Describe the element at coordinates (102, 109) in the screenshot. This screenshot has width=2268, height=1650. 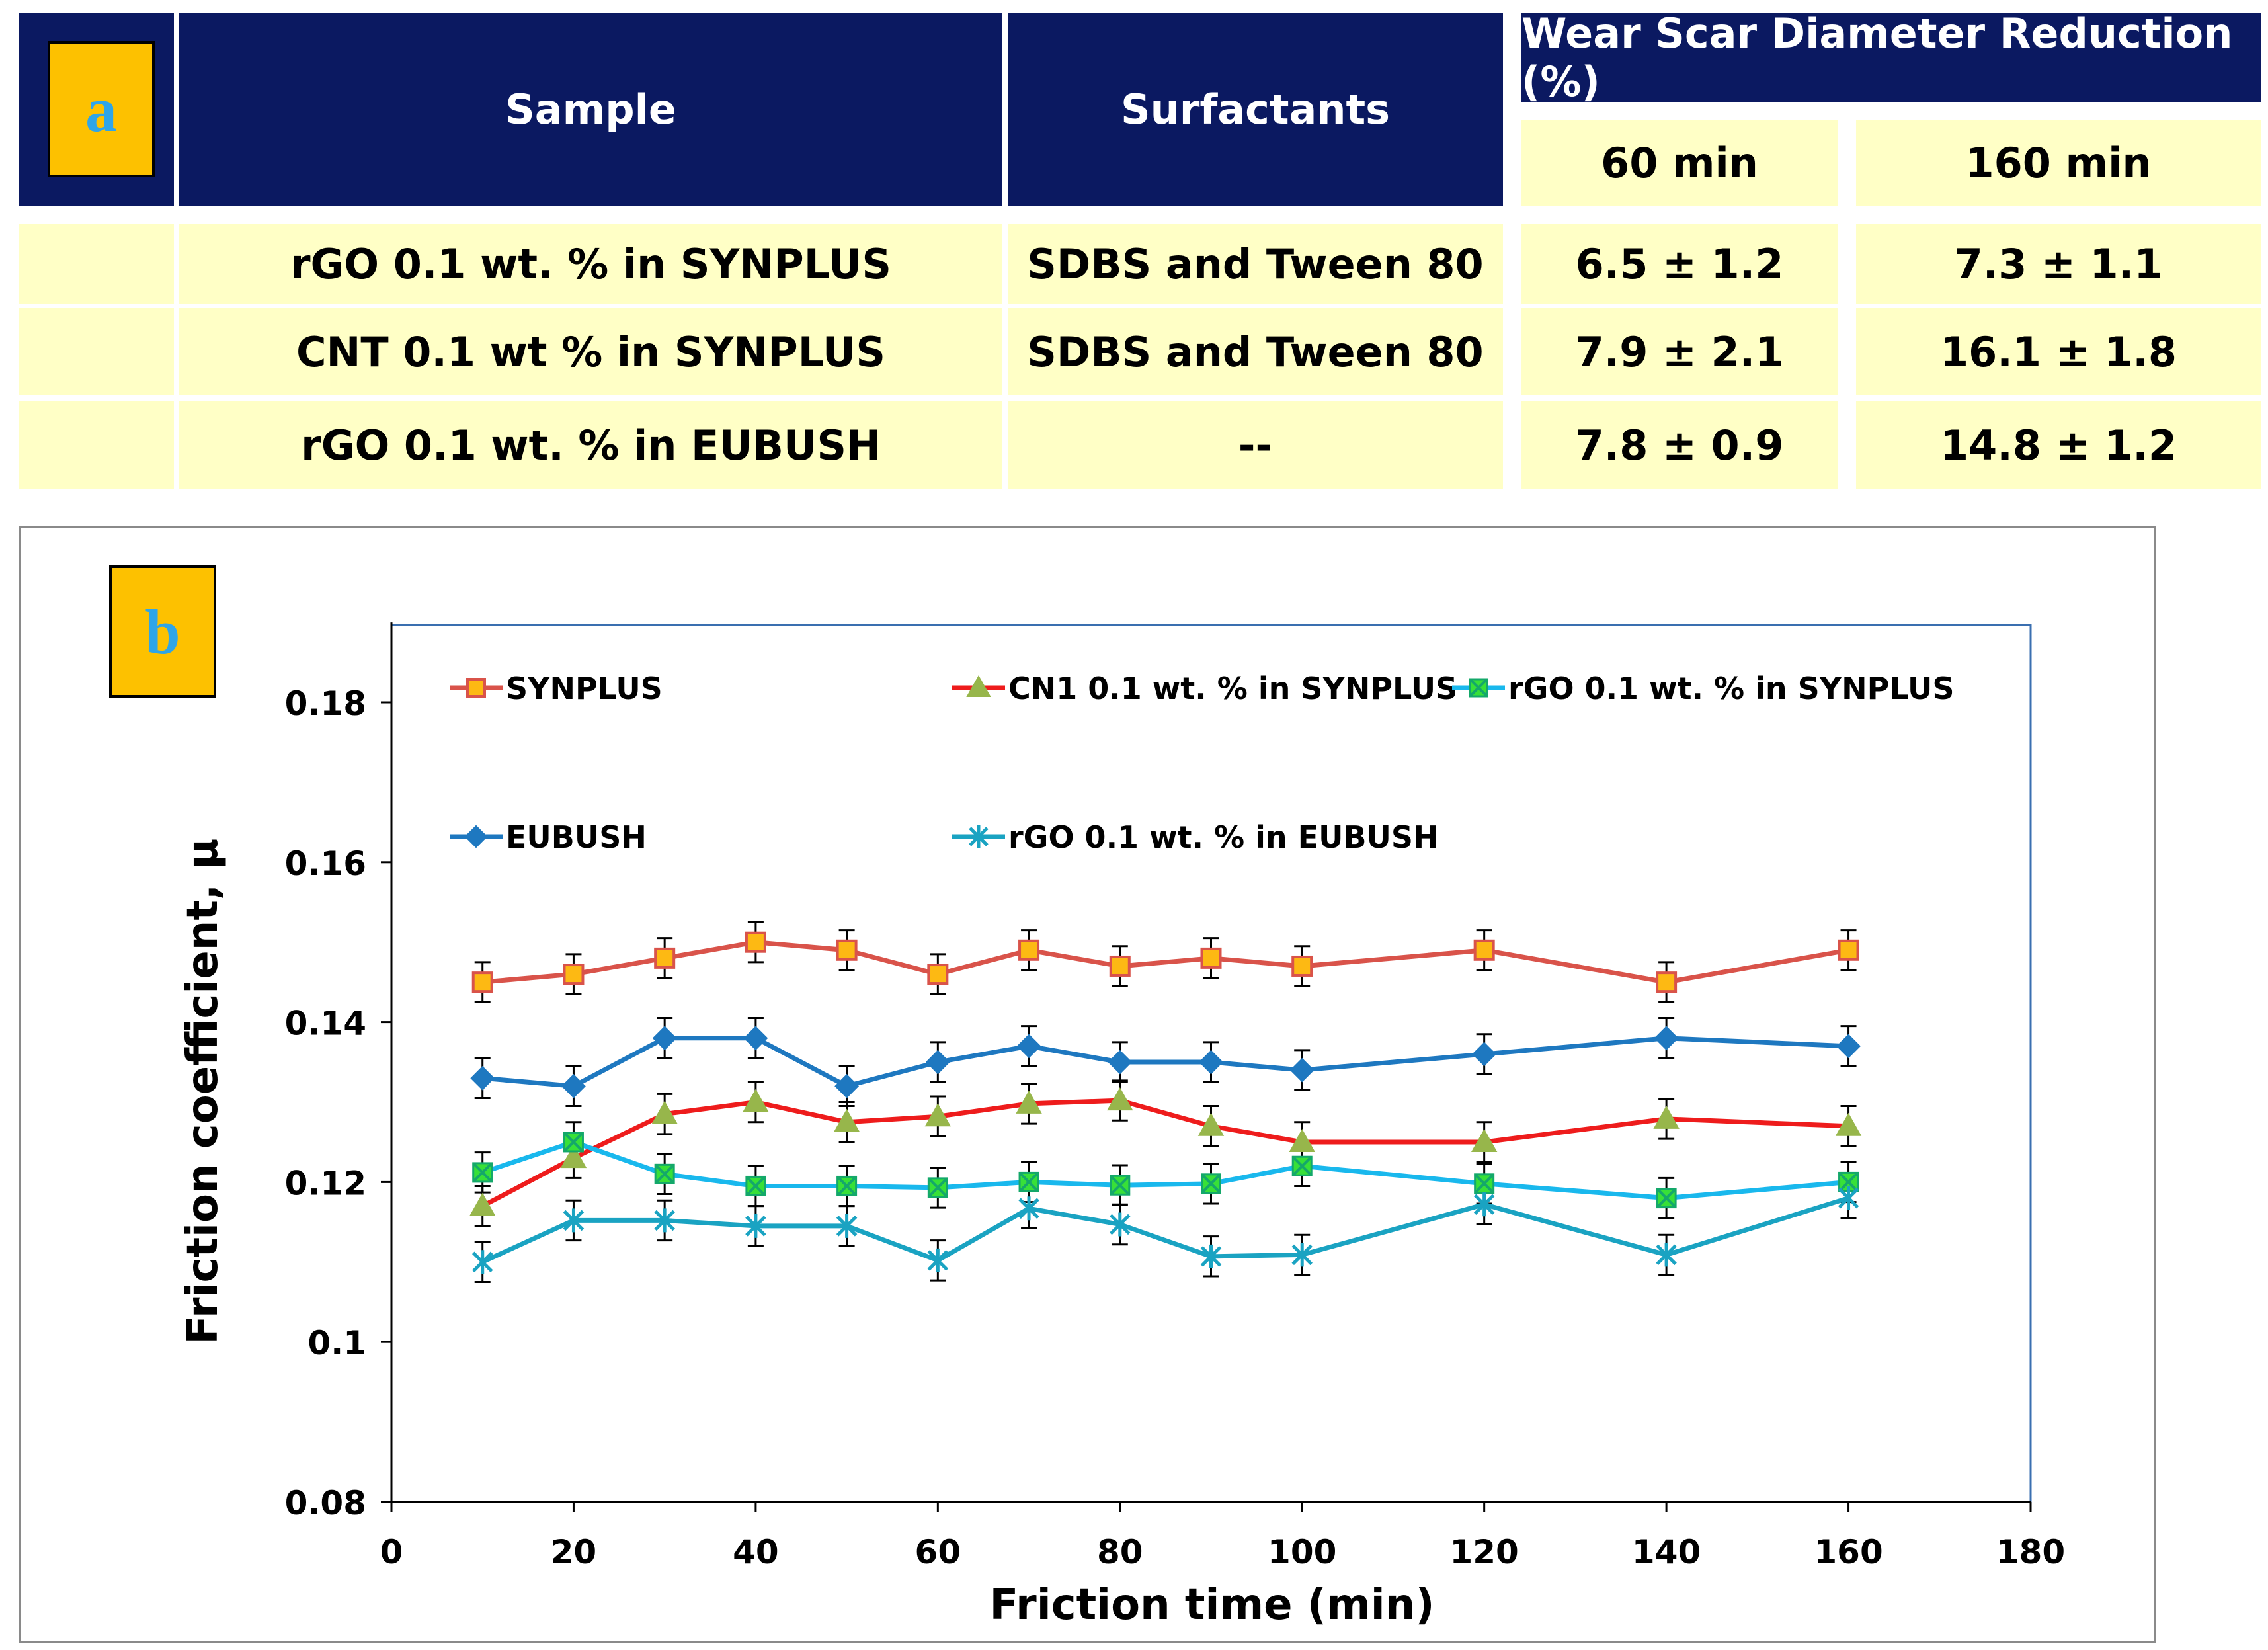
I see `panel-a-badge: a` at that location.